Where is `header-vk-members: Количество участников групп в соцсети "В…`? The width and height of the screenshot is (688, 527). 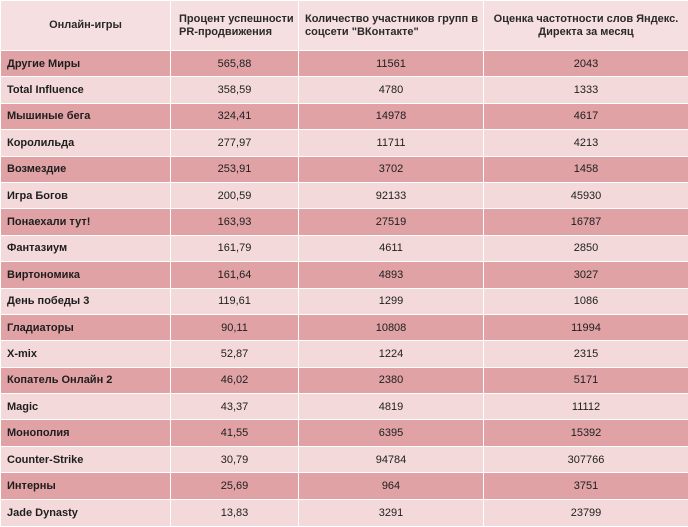
header-vk-members: Количество участников групп в соцсети "В… is located at coordinates (391, 26).